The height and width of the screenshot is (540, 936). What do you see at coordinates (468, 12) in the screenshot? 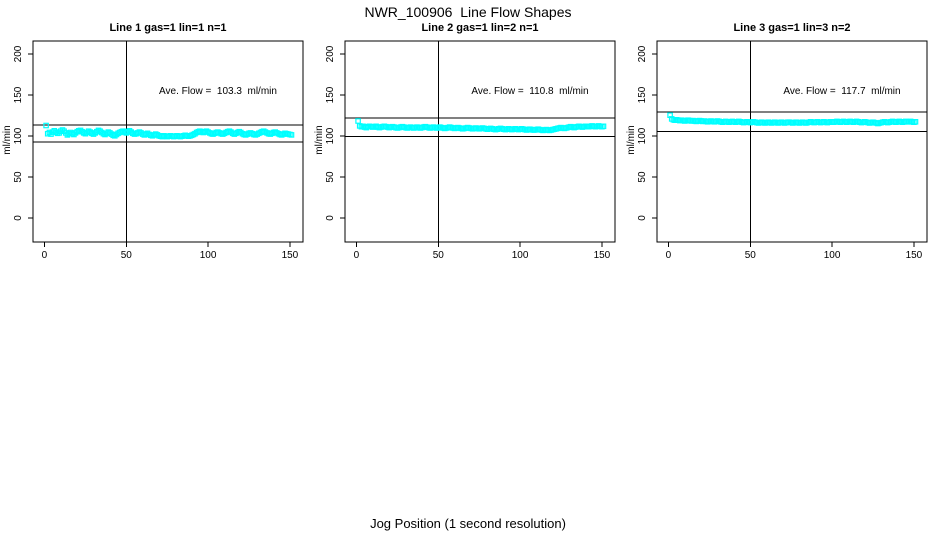
I see `page-title: NWR_100906 Line Flow Shapes` at bounding box center [468, 12].